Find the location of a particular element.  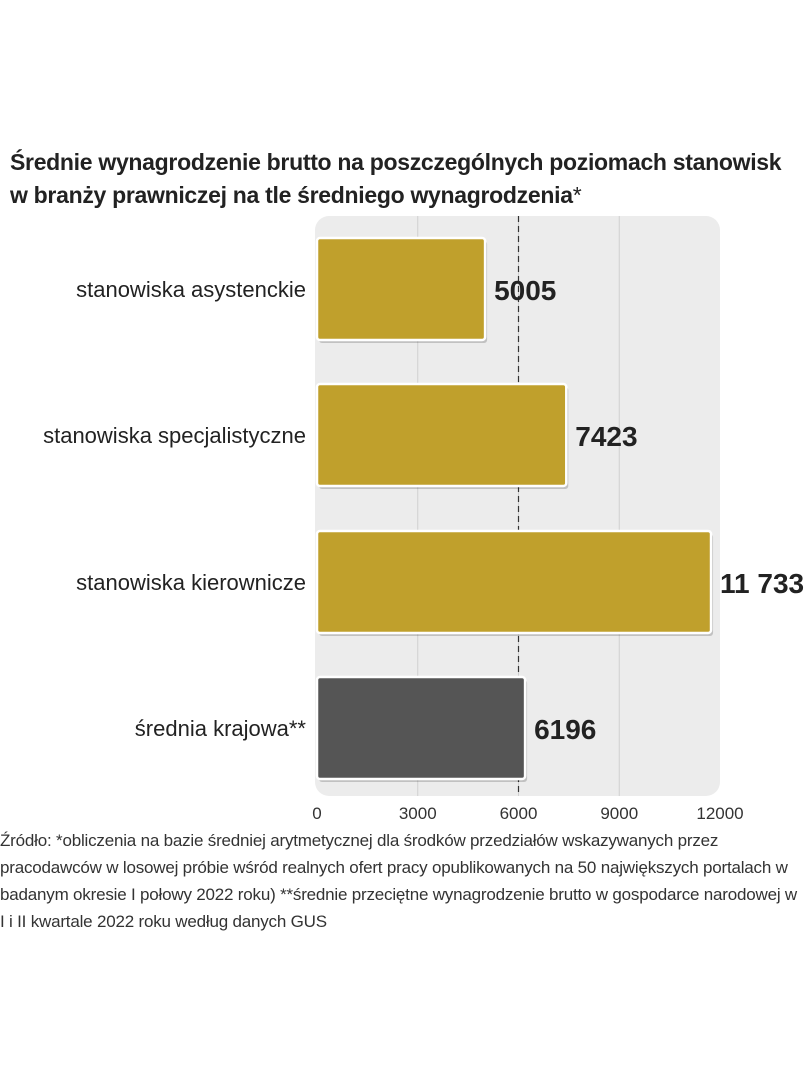

x-tick-label: 12000 is located at coordinates (719, 813).